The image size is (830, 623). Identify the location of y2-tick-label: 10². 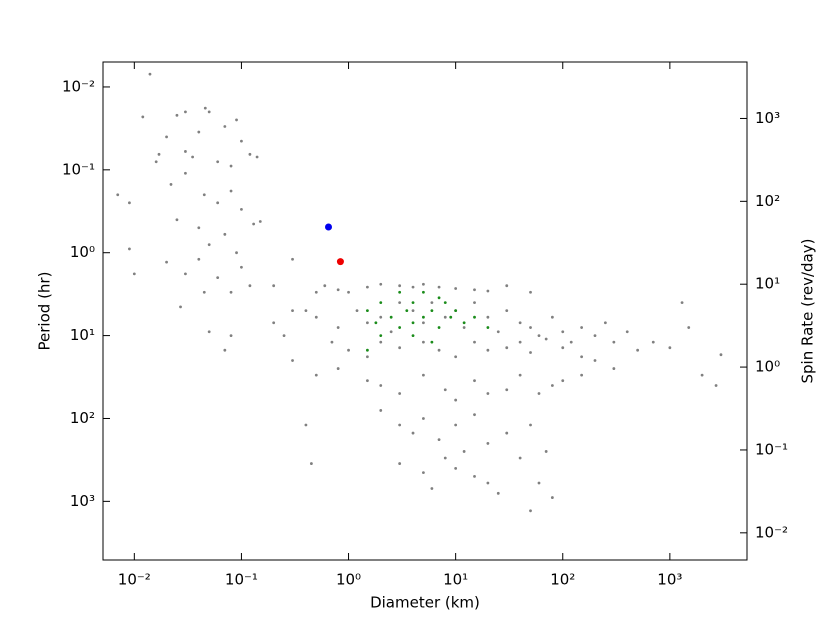
(767, 201).